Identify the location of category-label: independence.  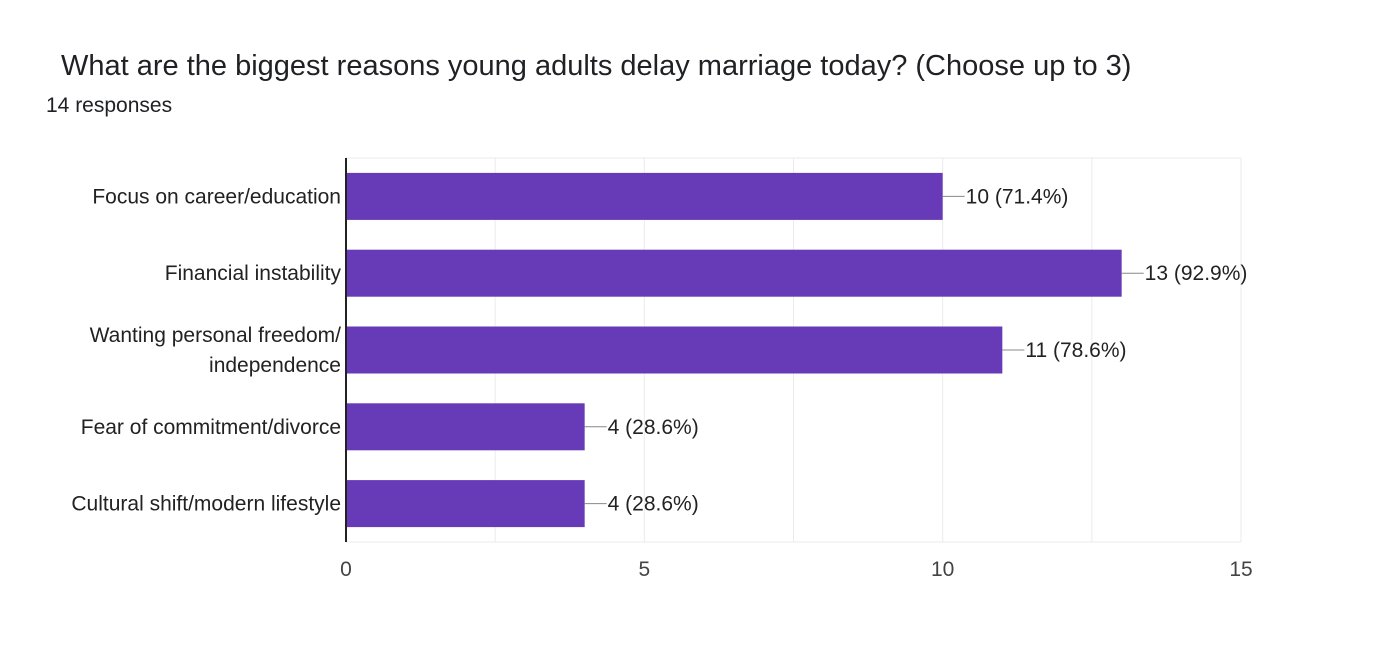
(275, 365).